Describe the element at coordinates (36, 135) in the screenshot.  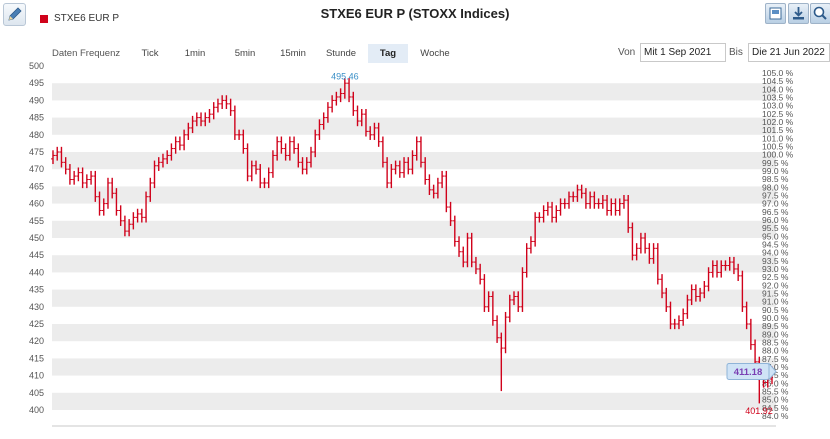
I see `y-tick-label: 480` at that location.